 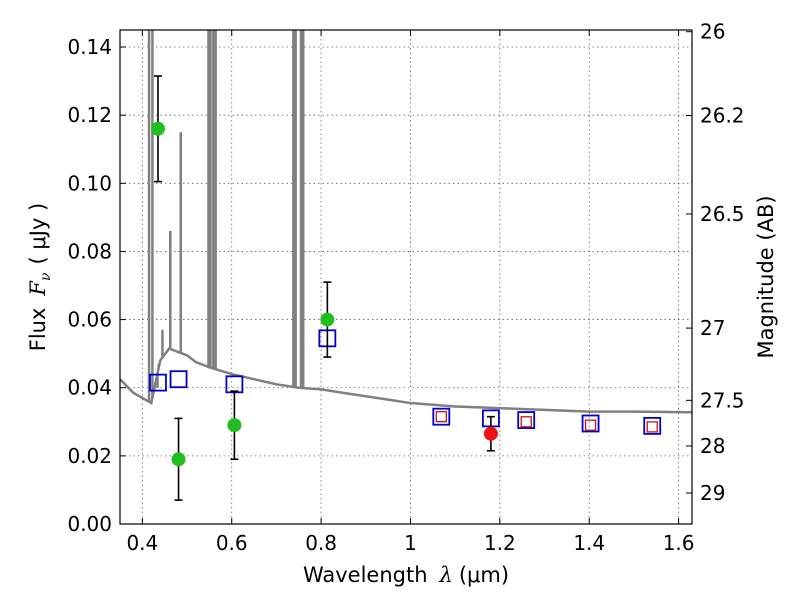 I want to click on y2-tick-label: 28, so click(x=712, y=446).